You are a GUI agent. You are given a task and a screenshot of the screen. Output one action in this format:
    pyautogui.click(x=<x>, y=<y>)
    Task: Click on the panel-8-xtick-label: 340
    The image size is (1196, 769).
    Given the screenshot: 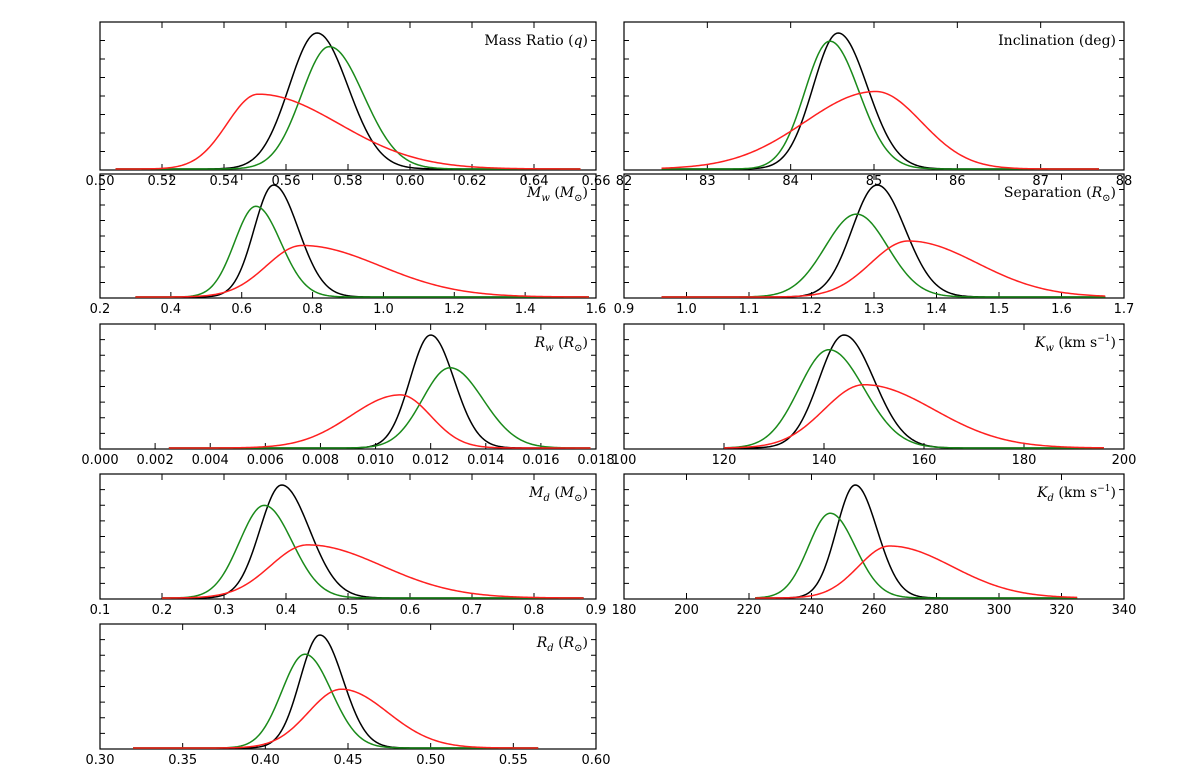 What is the action you would take?
    pyautogui.click(x=1124, y=610)
    